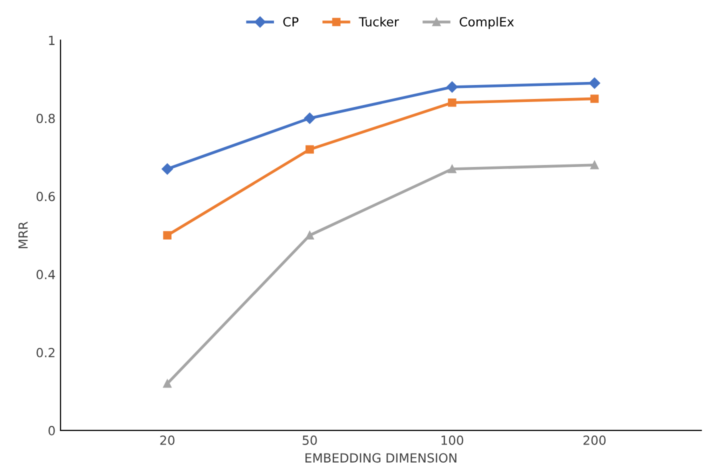 Image resolution: width=712 pixels, height=473 pixels. I want to click on y-tick-label: 0.8, so click(45, 119).